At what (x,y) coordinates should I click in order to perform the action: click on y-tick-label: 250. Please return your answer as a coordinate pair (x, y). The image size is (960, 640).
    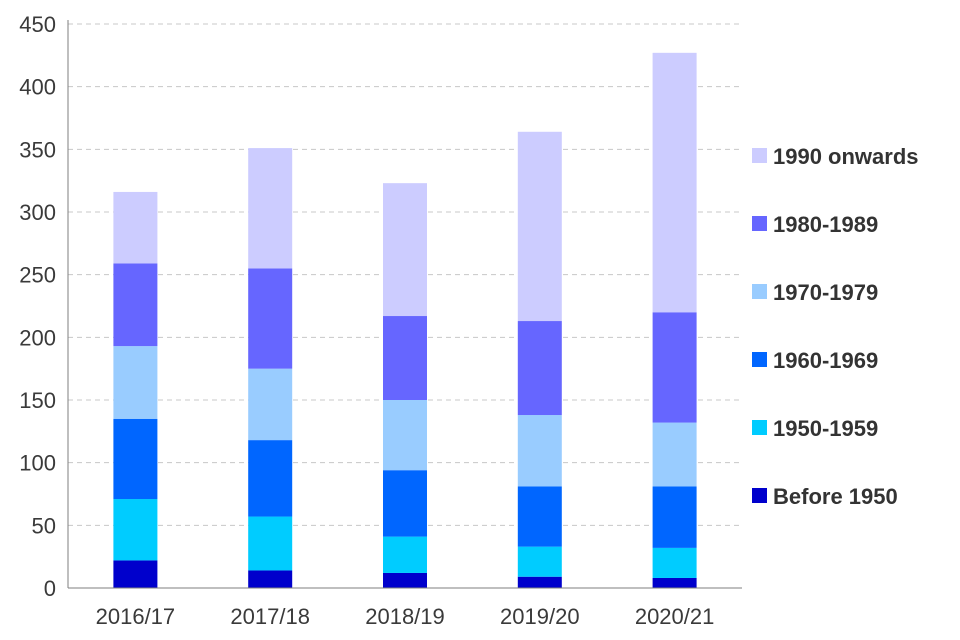
    Looking at the image, I should click on (37, 275).